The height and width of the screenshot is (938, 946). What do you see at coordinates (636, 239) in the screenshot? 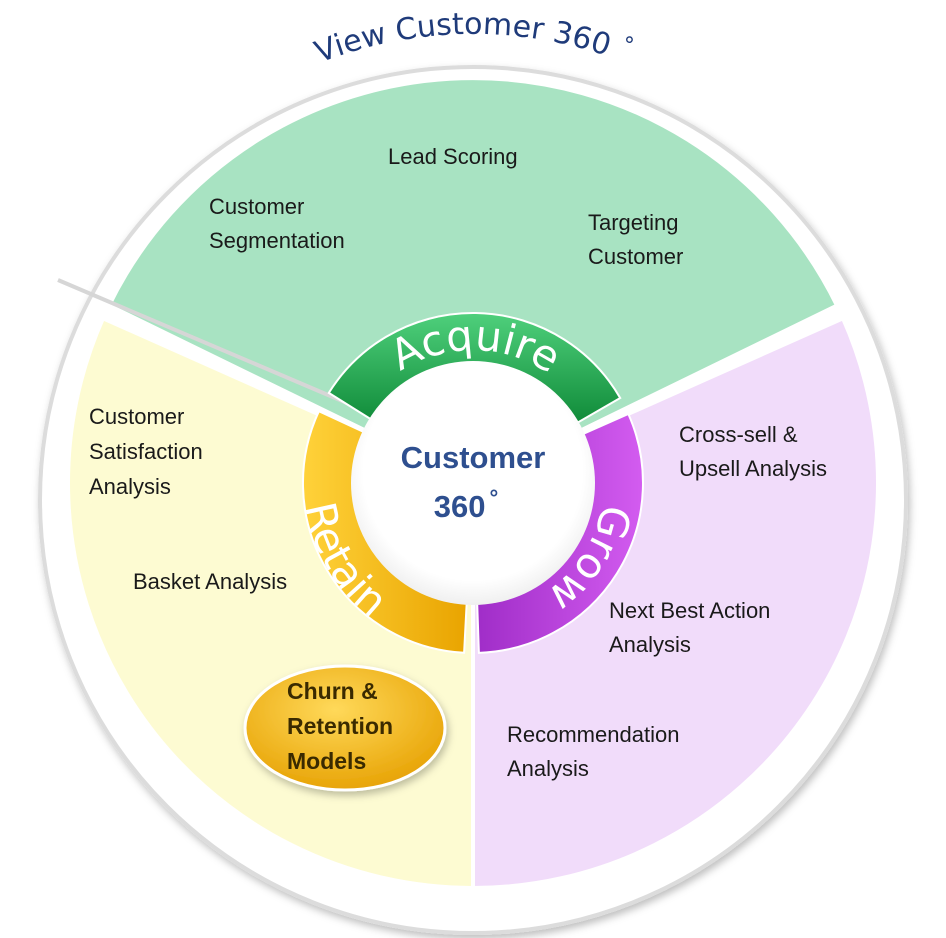
I see `targeting-customer-label: Targeting Customer` at bounding box center [636, 239].